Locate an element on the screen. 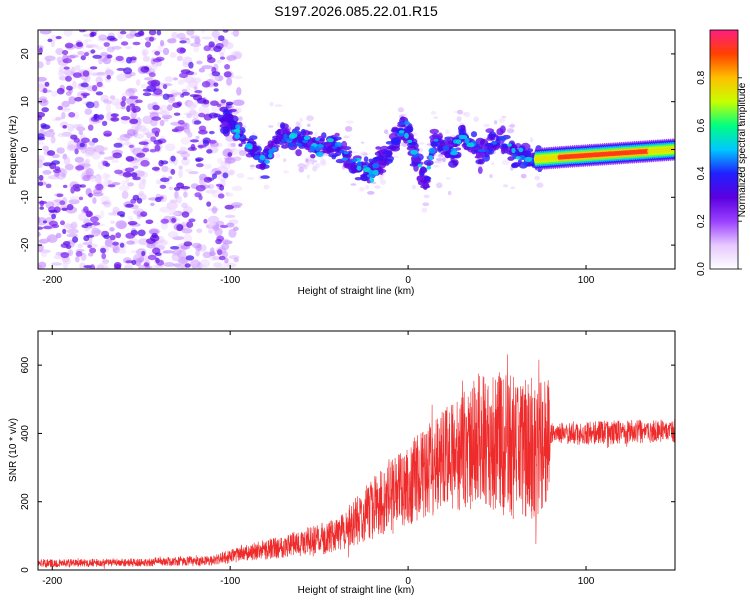 Image resolution: width=750 pixels, height=605 pixels. spectrogram-y-tick-label: 0 is located at coordinates (25, 149).